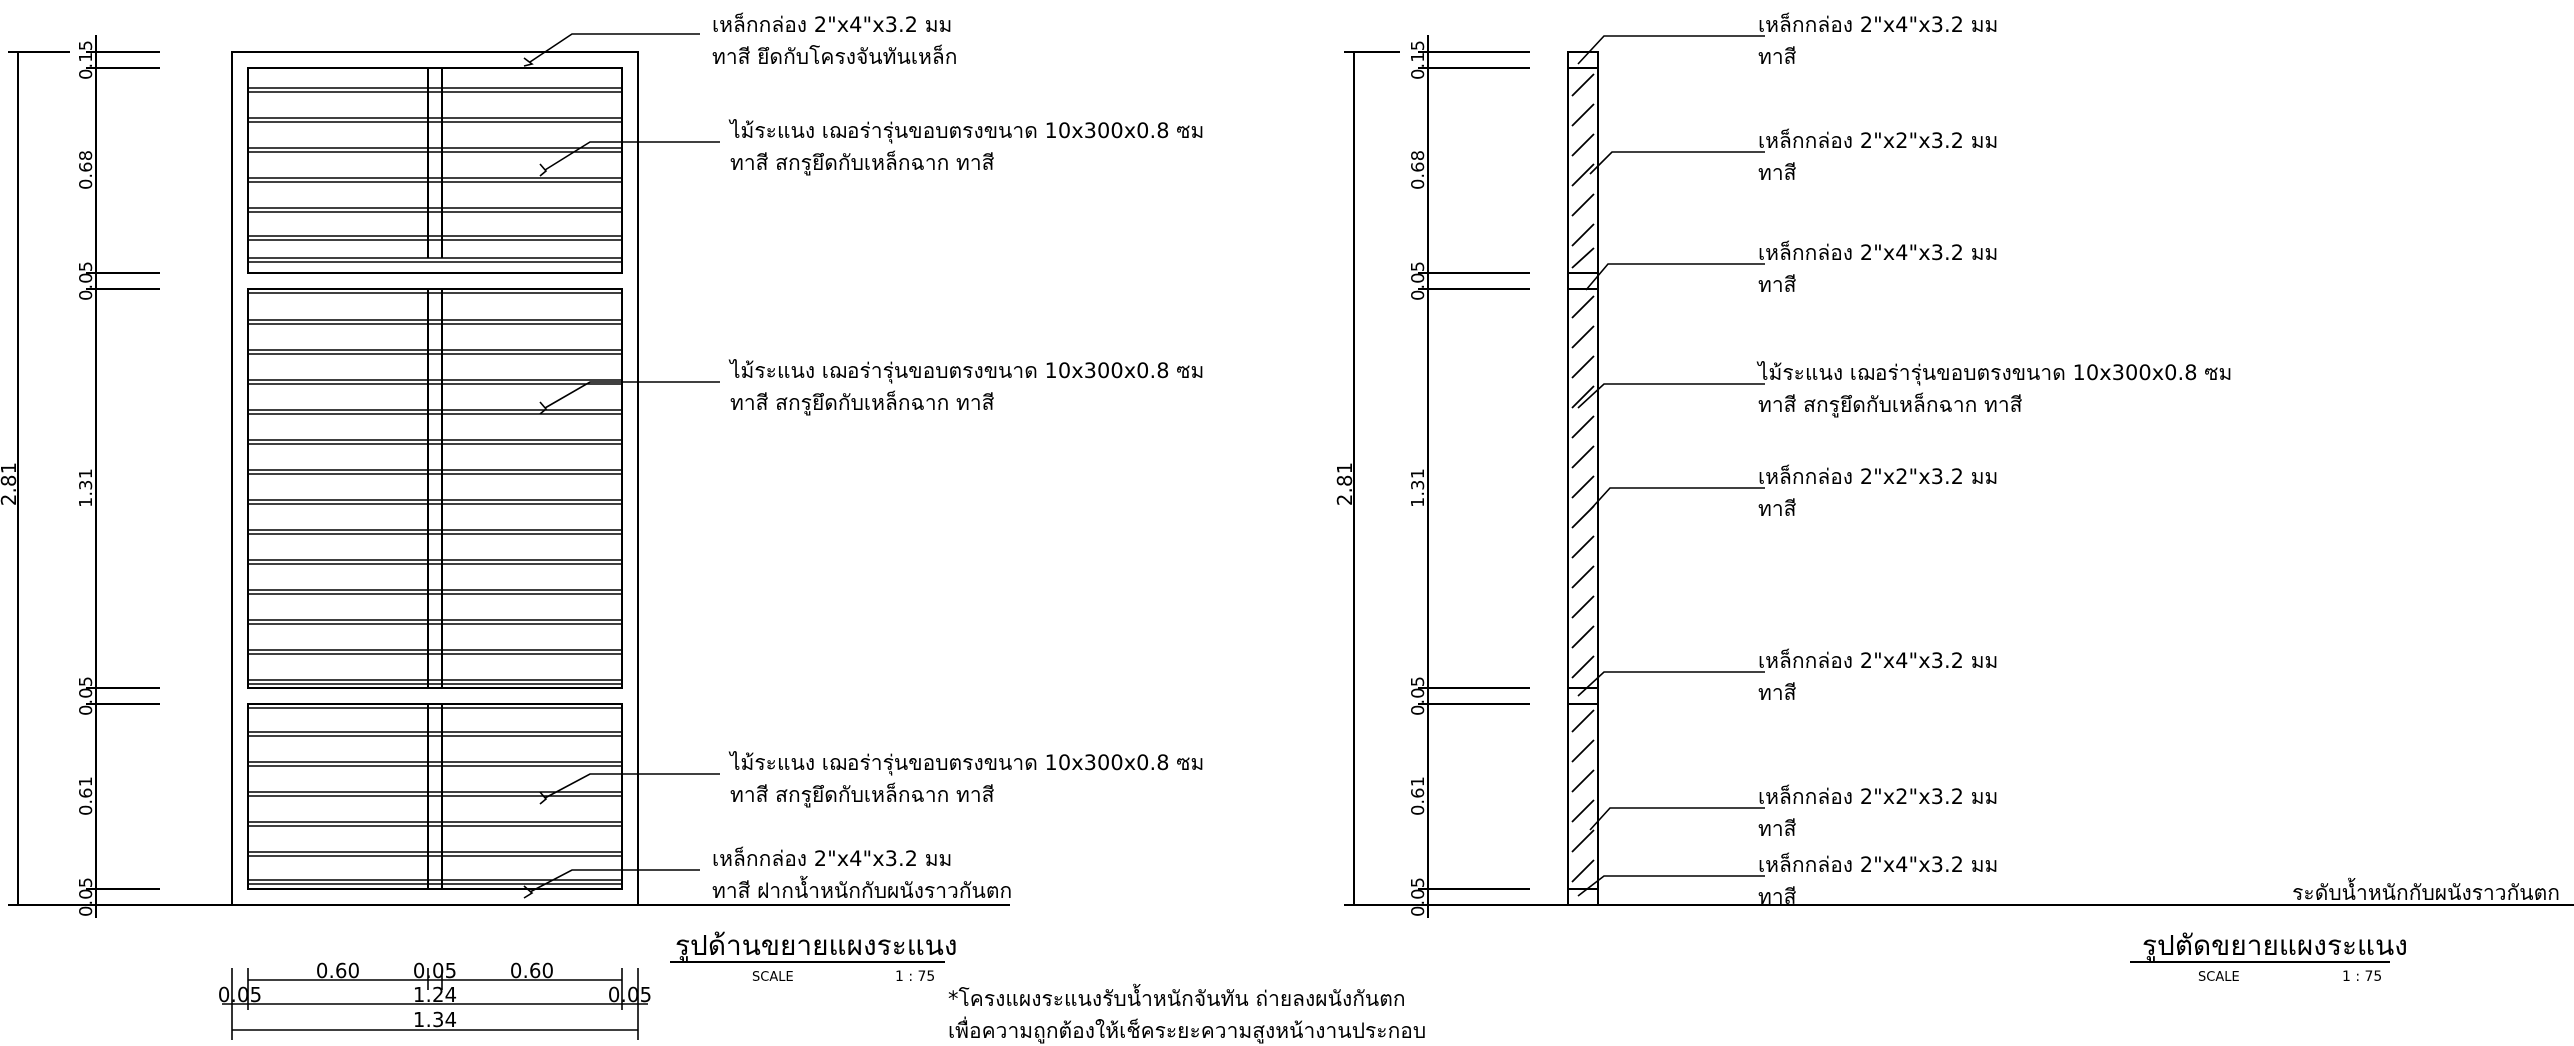  Describe the element at coordinates (862, 794) in the screenshot. I see `elevation-note-3-line2: ทาสี สกรูยึดกับเหล็กฉาก ทาสี` at that location.